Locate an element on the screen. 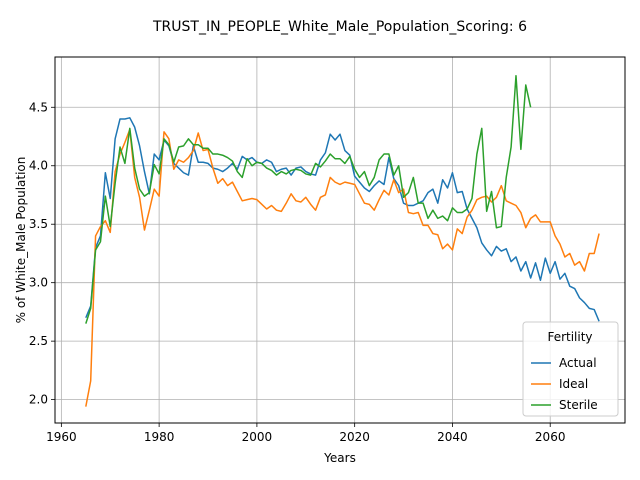 The width and height of the screenshot is (640, 480). y-tick-label: 2.0 is located at coordinates (38, 400).